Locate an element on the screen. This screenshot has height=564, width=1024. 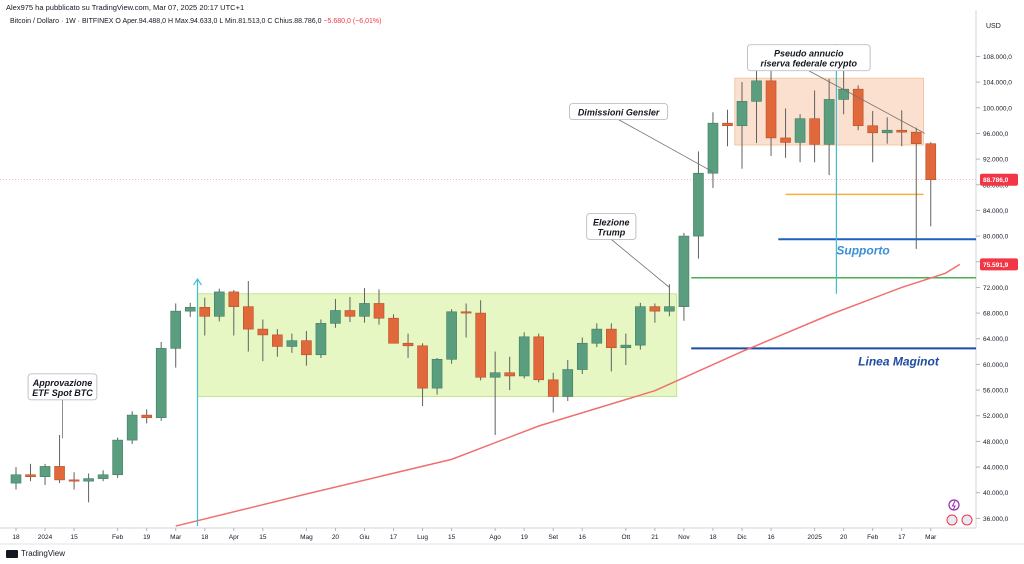
toolbar-icons is located at coordinates (959, 512).